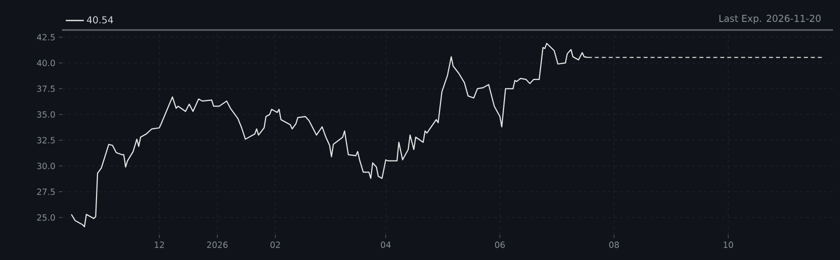  I want to click on y-tick-label: 27.5, so click(46, 191).